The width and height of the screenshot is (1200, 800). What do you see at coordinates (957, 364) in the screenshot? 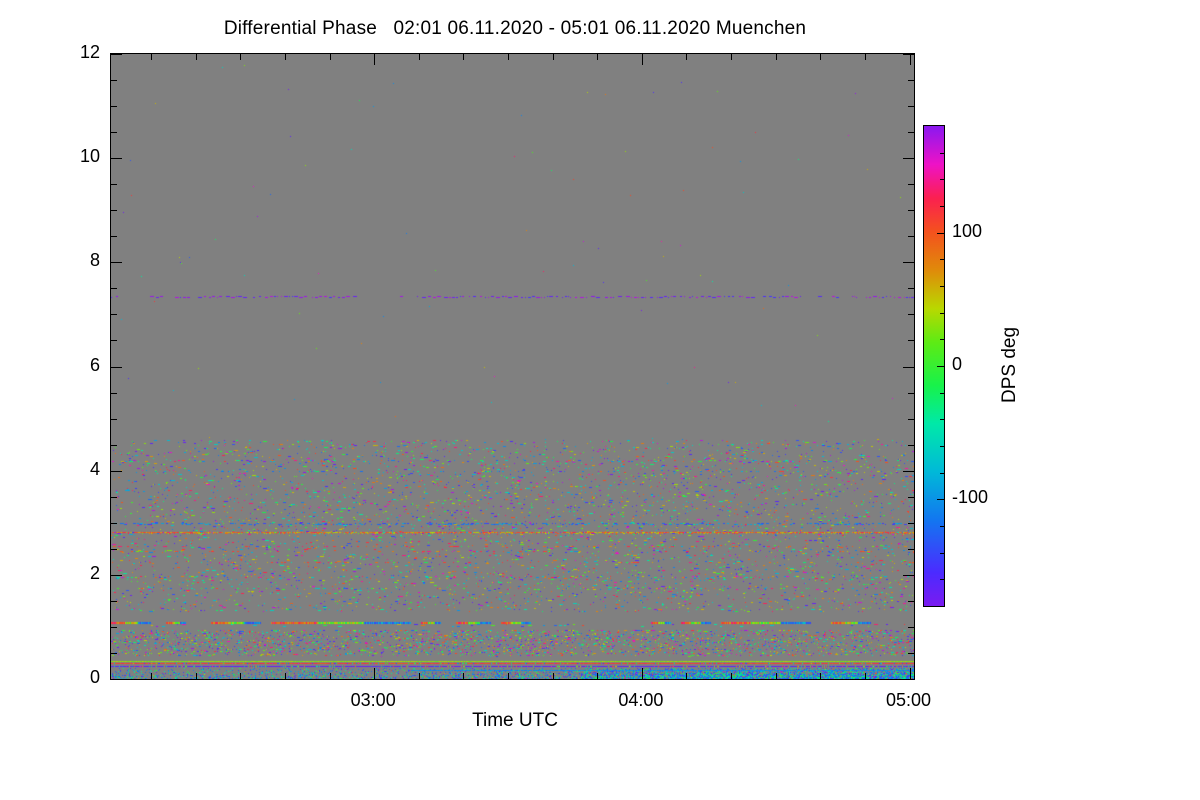
I see `colorbar-tick-label: 0` at bounding box center [957, 364].